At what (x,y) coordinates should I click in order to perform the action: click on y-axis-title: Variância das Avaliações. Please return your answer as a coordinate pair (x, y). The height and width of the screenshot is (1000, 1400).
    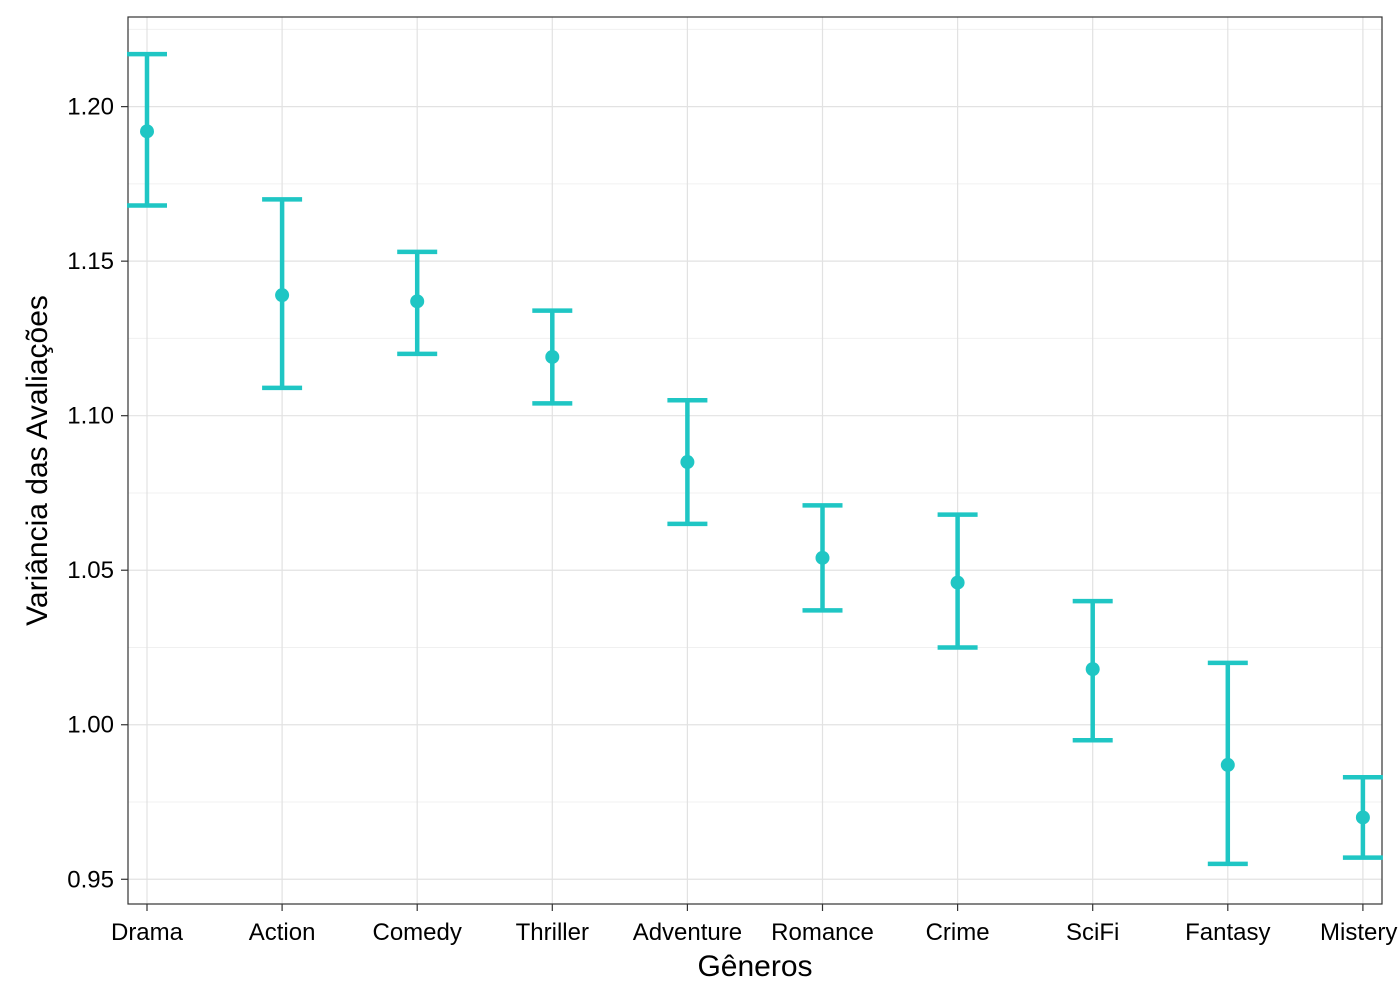
    Looking at the image, I should click on (37, 460).